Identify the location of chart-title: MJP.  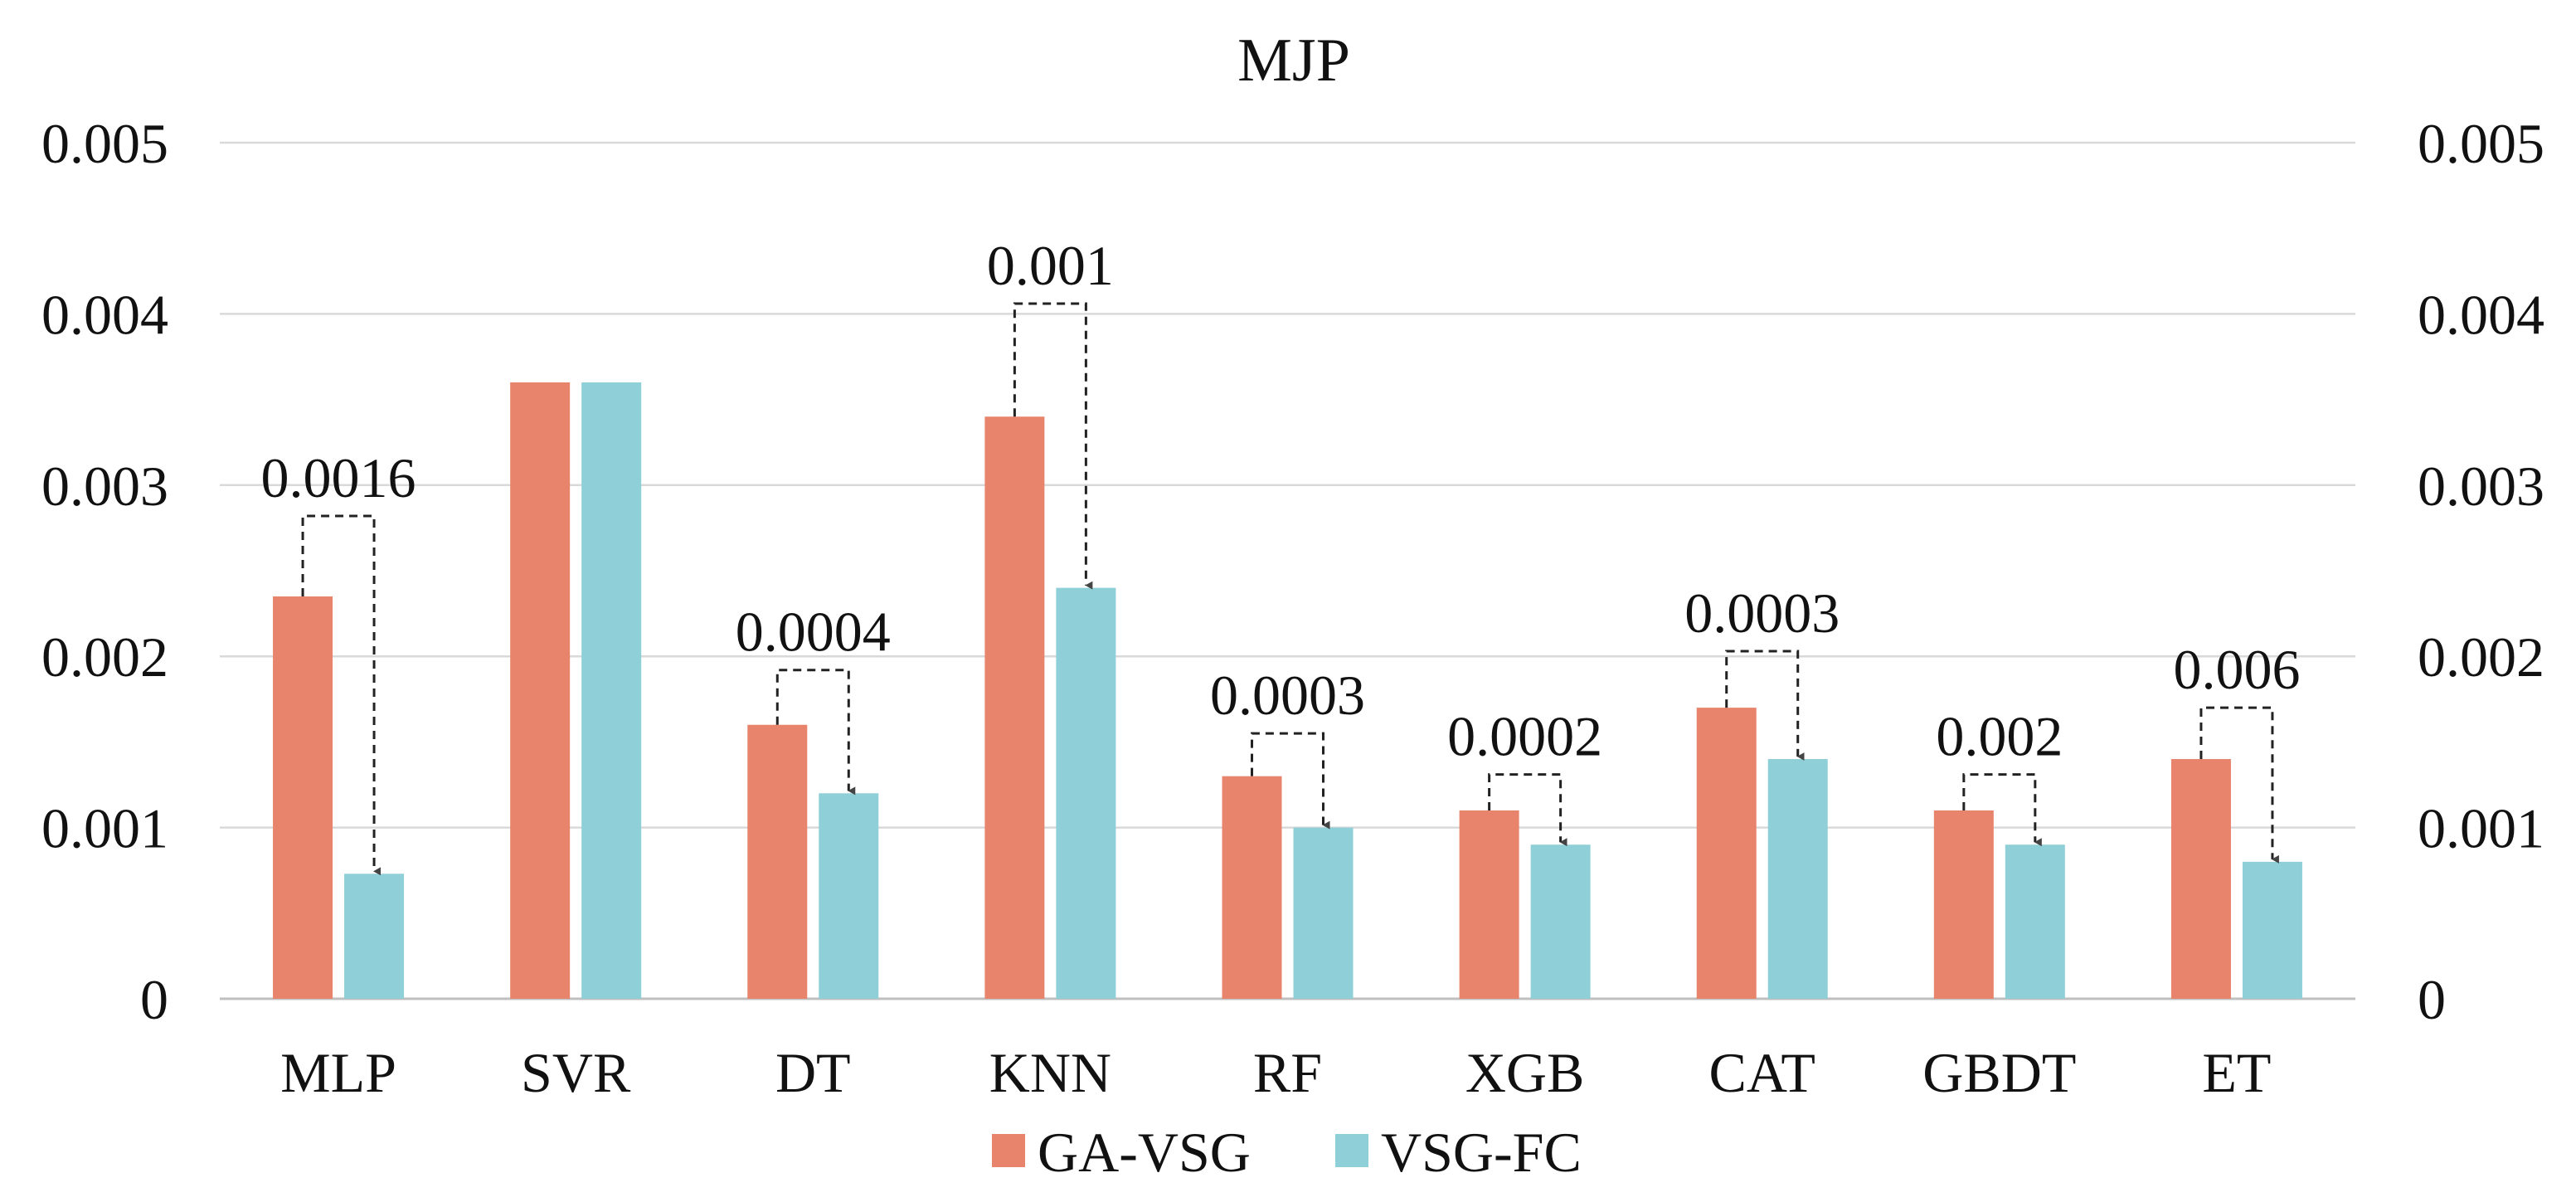
(1294, 61).